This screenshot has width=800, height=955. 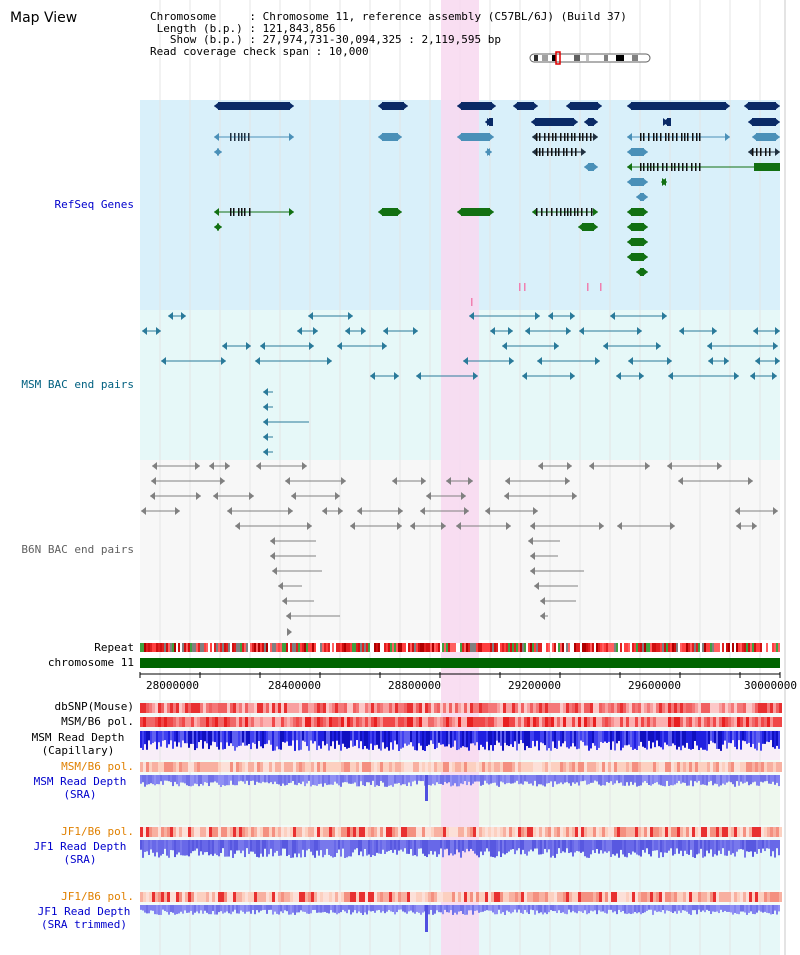 What do you see at coordinates (229, 51) in the screenshot?
I see `span-key: Read coverage check span` at bounding box center [229, 51].